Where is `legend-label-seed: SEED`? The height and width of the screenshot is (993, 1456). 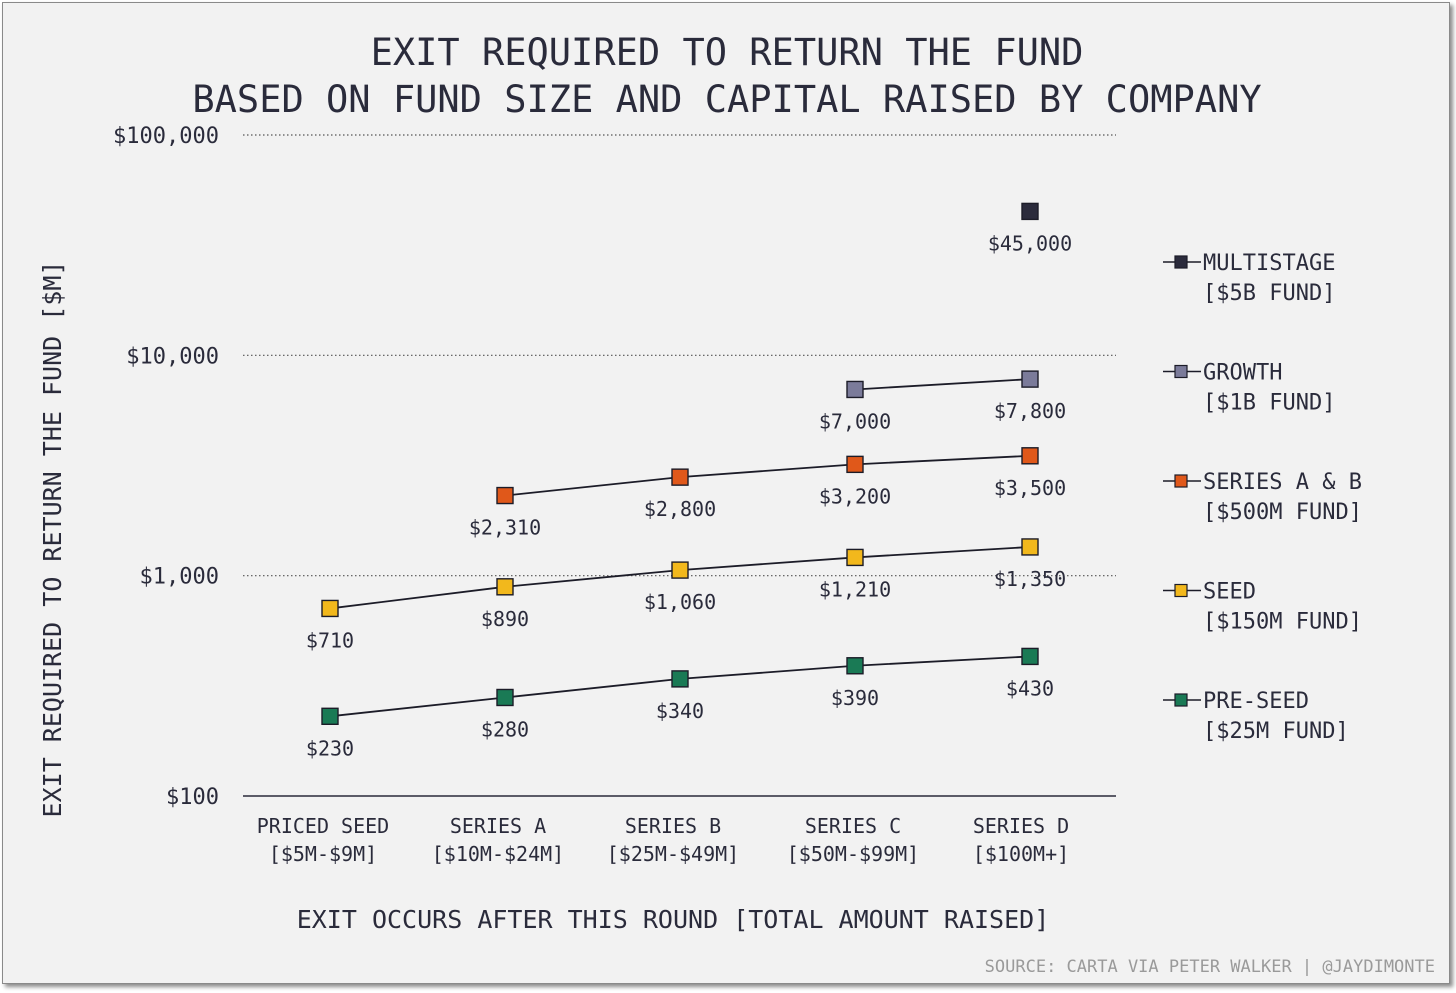 legend-label-seed: SEED is located at coordinates (1229, 592).